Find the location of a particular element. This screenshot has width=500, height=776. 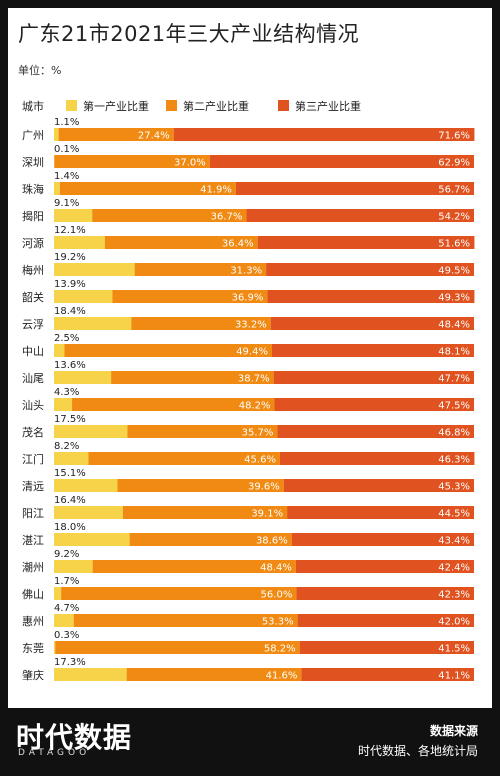

data-label-secondary-7: 33.2% is located at coordinates (251, 325).